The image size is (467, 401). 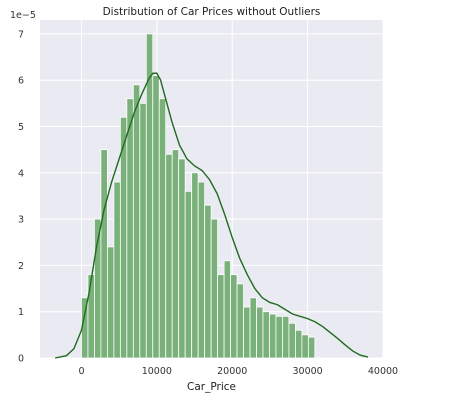 What do you see at coordinates (21, 266) in the screenshot?
I see `y-tick-label: 2` at bounding box center [21, 266].